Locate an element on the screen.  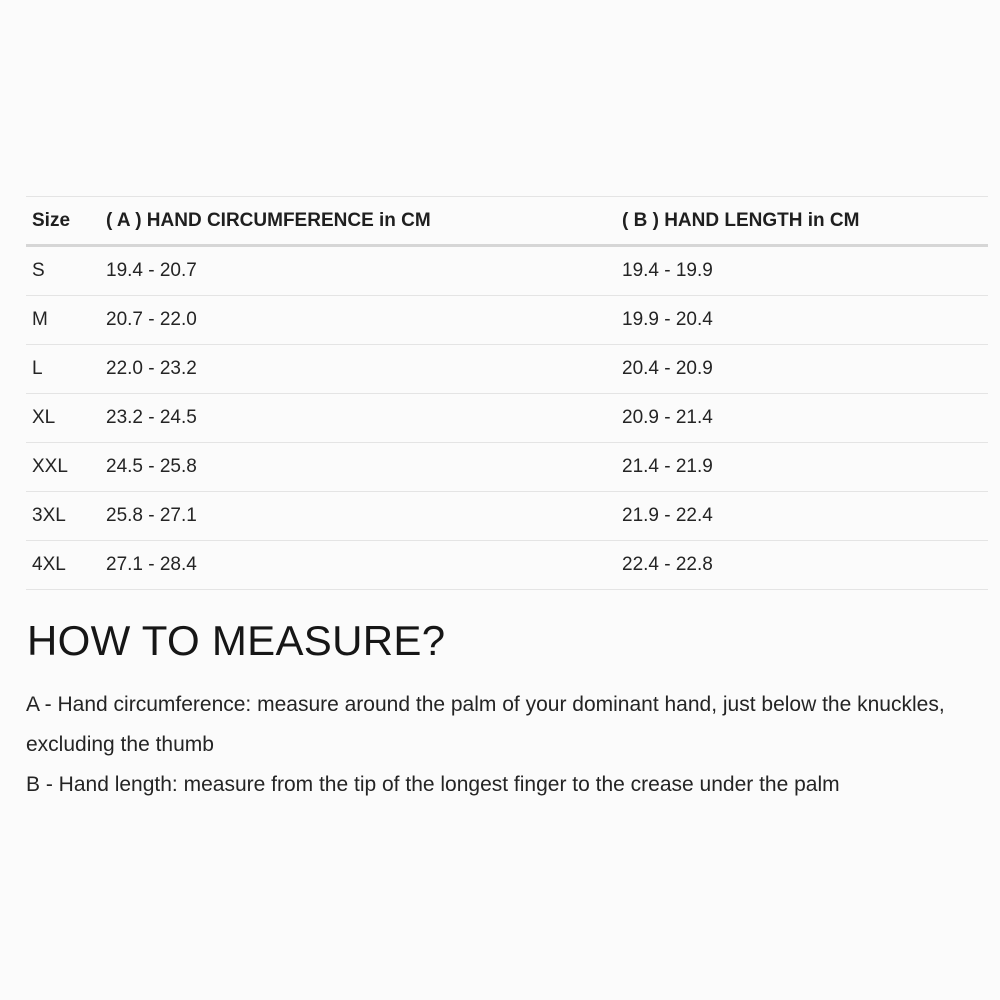
length-cell: 22.4 - 22.8 is located at coordinates (802, 565).